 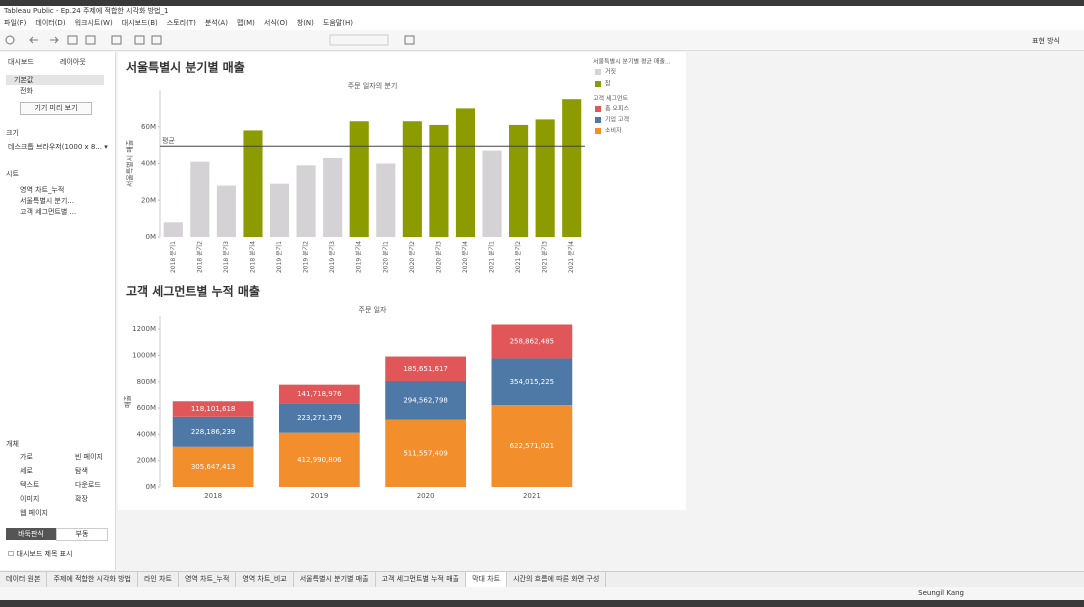 I want to click on menu-item: 서식(O), so click(x=275, y=23).